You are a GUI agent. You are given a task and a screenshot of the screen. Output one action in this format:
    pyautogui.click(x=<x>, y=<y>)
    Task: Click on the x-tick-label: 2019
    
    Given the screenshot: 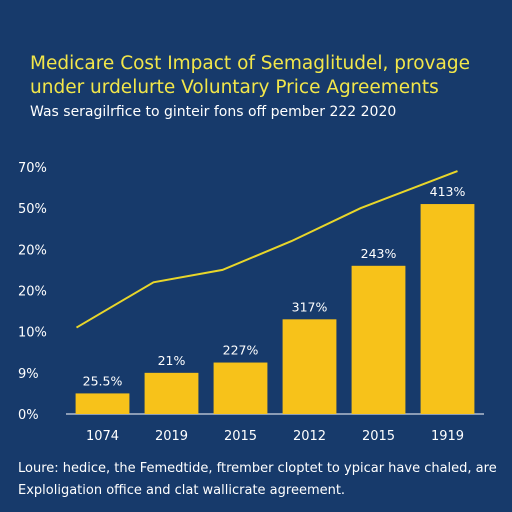 What is the action you would take?
    pyautogui.click(x=171, y=436)
    